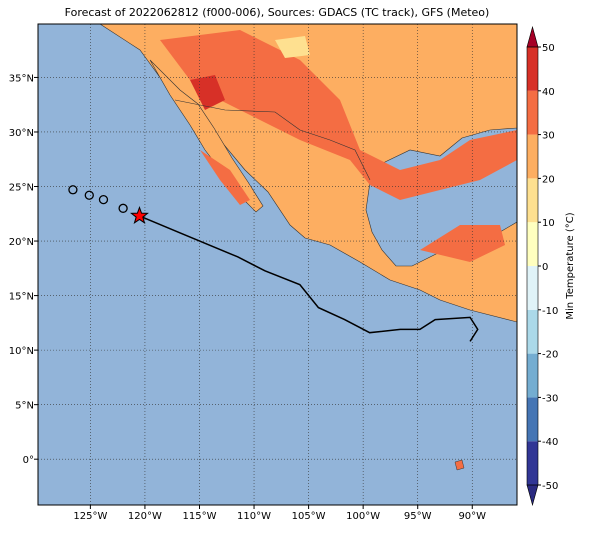  I want to click on x-tick-label: 120°W, so click(145, 516).